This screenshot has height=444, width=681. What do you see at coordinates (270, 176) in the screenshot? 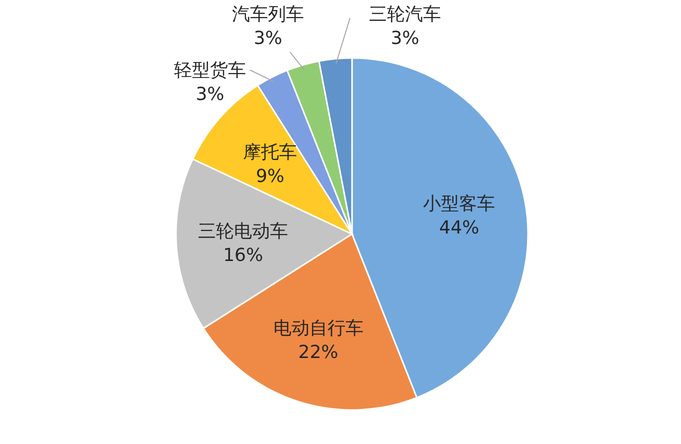
I see `data-label: 9%` at bounding box center [270, 176].